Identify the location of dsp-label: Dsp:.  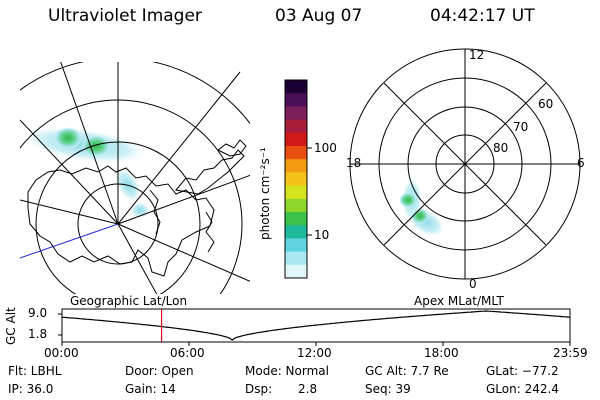
(259, 389).